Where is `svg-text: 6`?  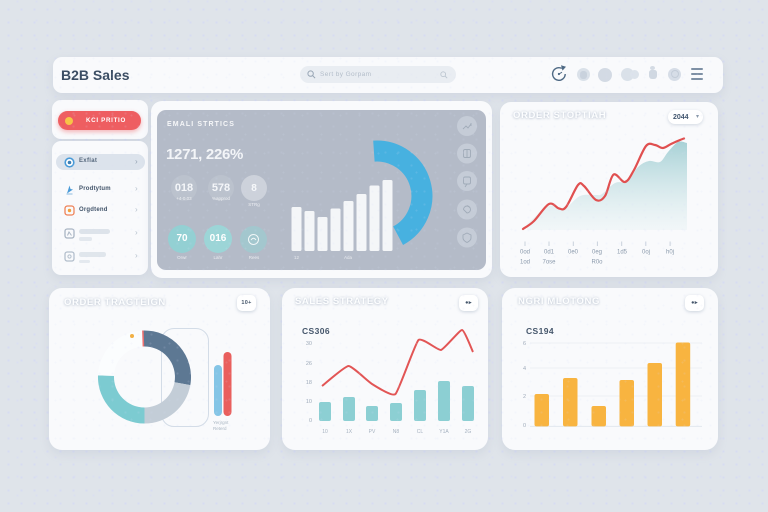 svg-text: 6 is located at coordinates (524, 344).